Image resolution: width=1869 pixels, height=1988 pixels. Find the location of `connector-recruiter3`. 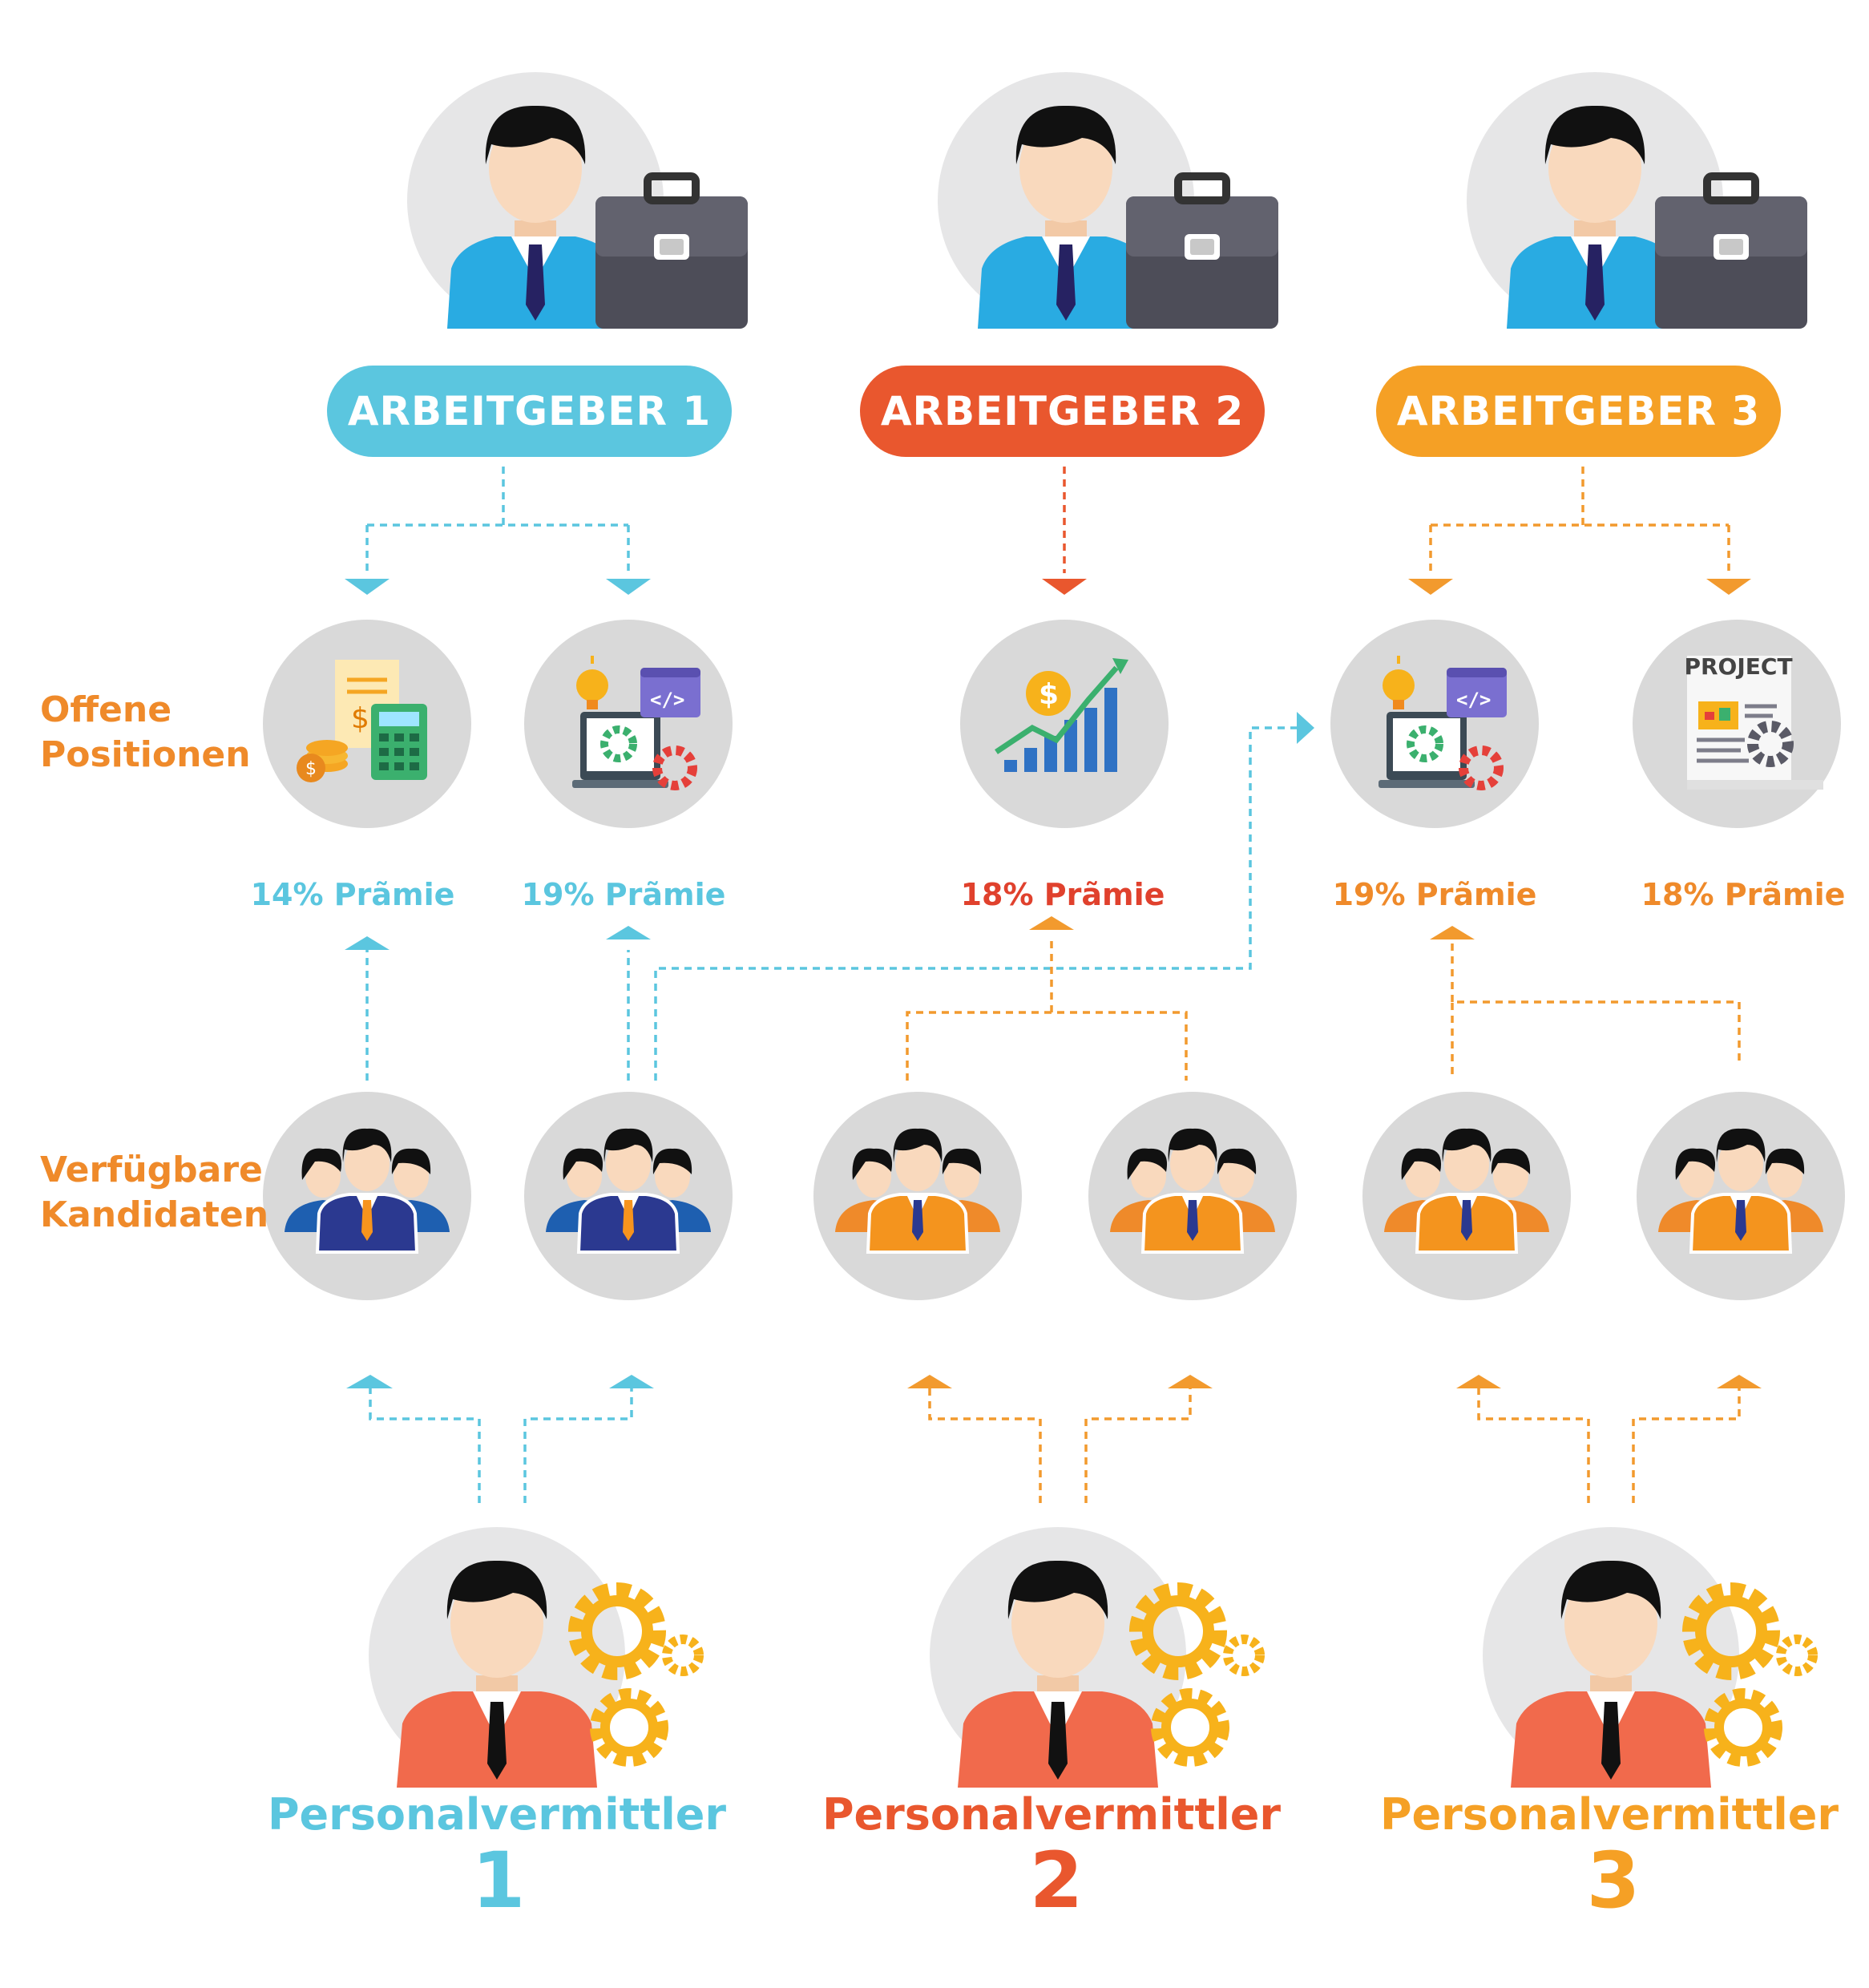

connector-recruiter3 is located at coordinates (1609, 1445).